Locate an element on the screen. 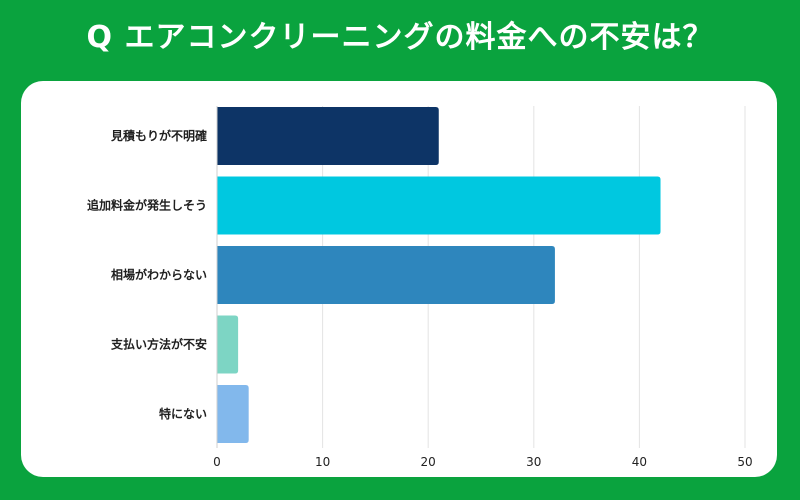  category-label: 追加料金が発生しそう is located at coordinates (147, 205).